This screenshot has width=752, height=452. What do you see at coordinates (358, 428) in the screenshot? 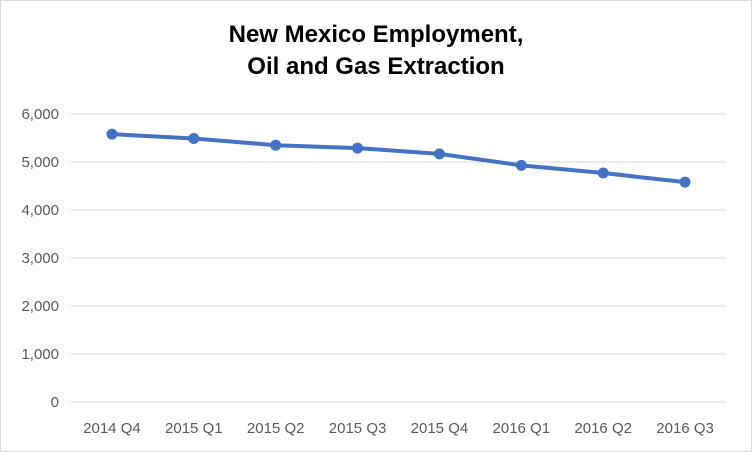
I see `x-tick-label: 2015 Q3` at bounding box center [358, 428].